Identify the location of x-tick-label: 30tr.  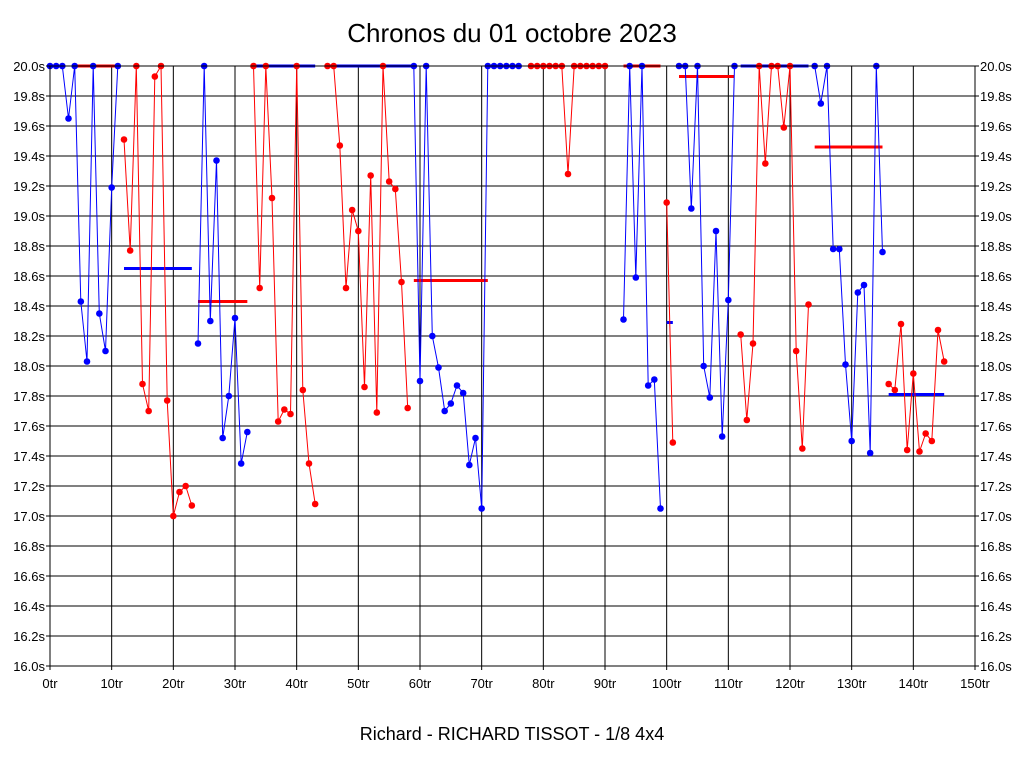
(235, 683).